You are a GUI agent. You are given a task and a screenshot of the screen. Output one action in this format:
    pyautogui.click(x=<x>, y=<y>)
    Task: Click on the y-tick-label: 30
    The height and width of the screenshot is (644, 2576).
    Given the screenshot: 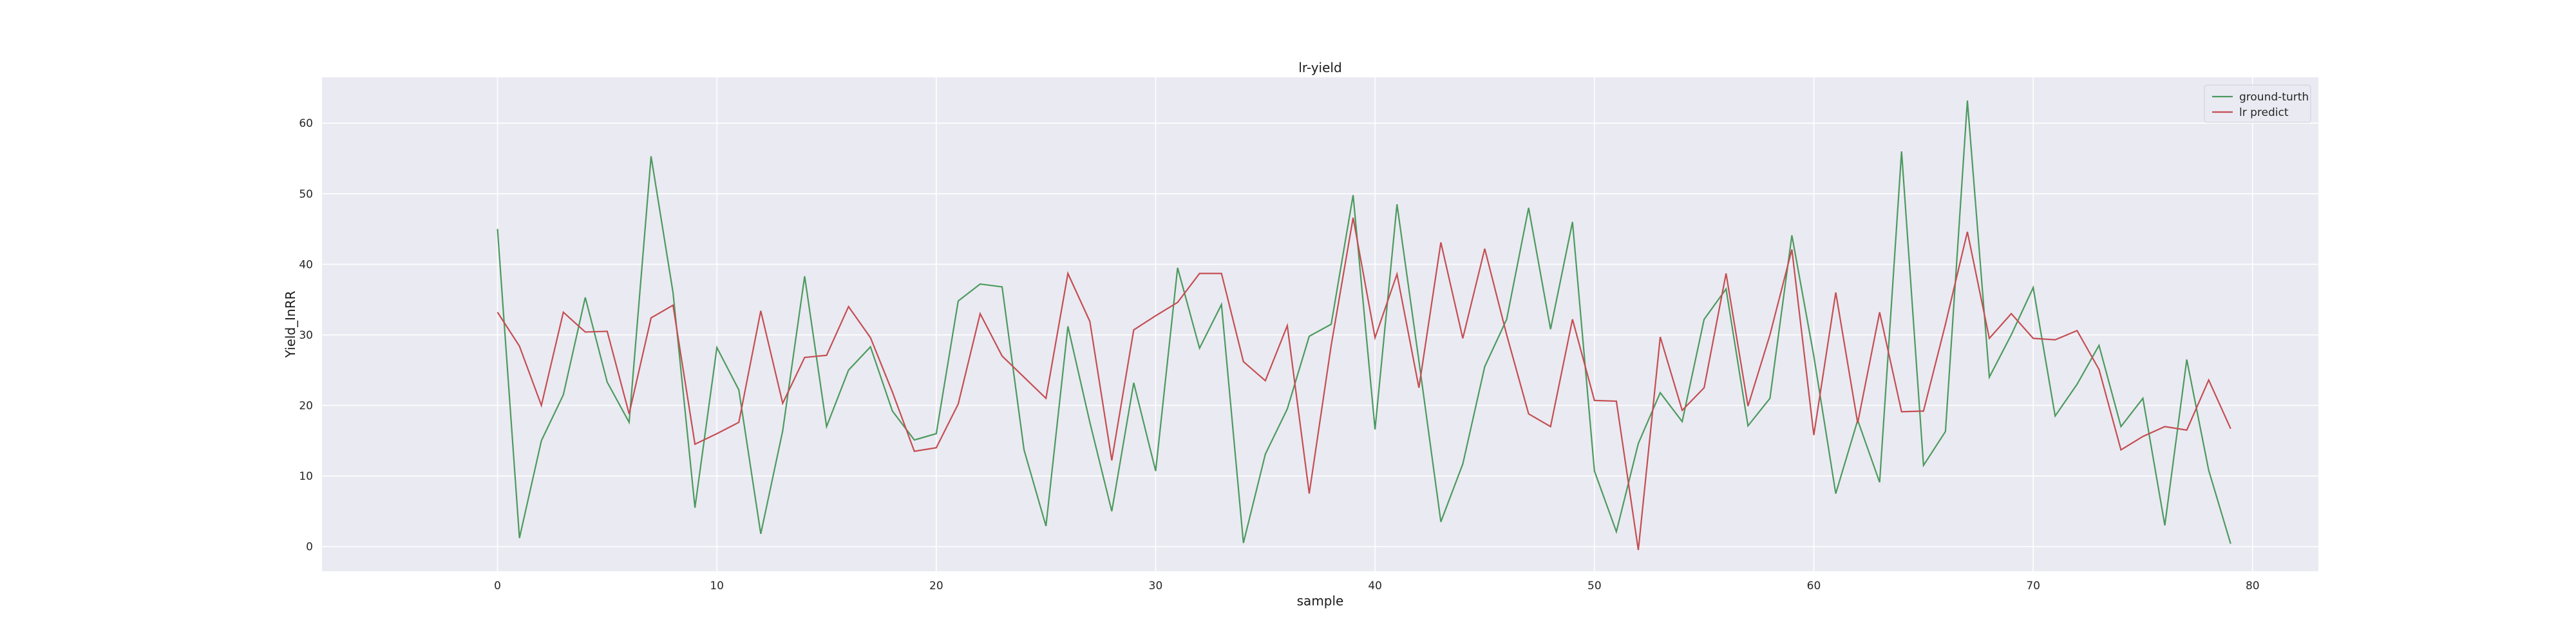 What is the action you would take?
    pyautogui.click(x=306, y=335)
    